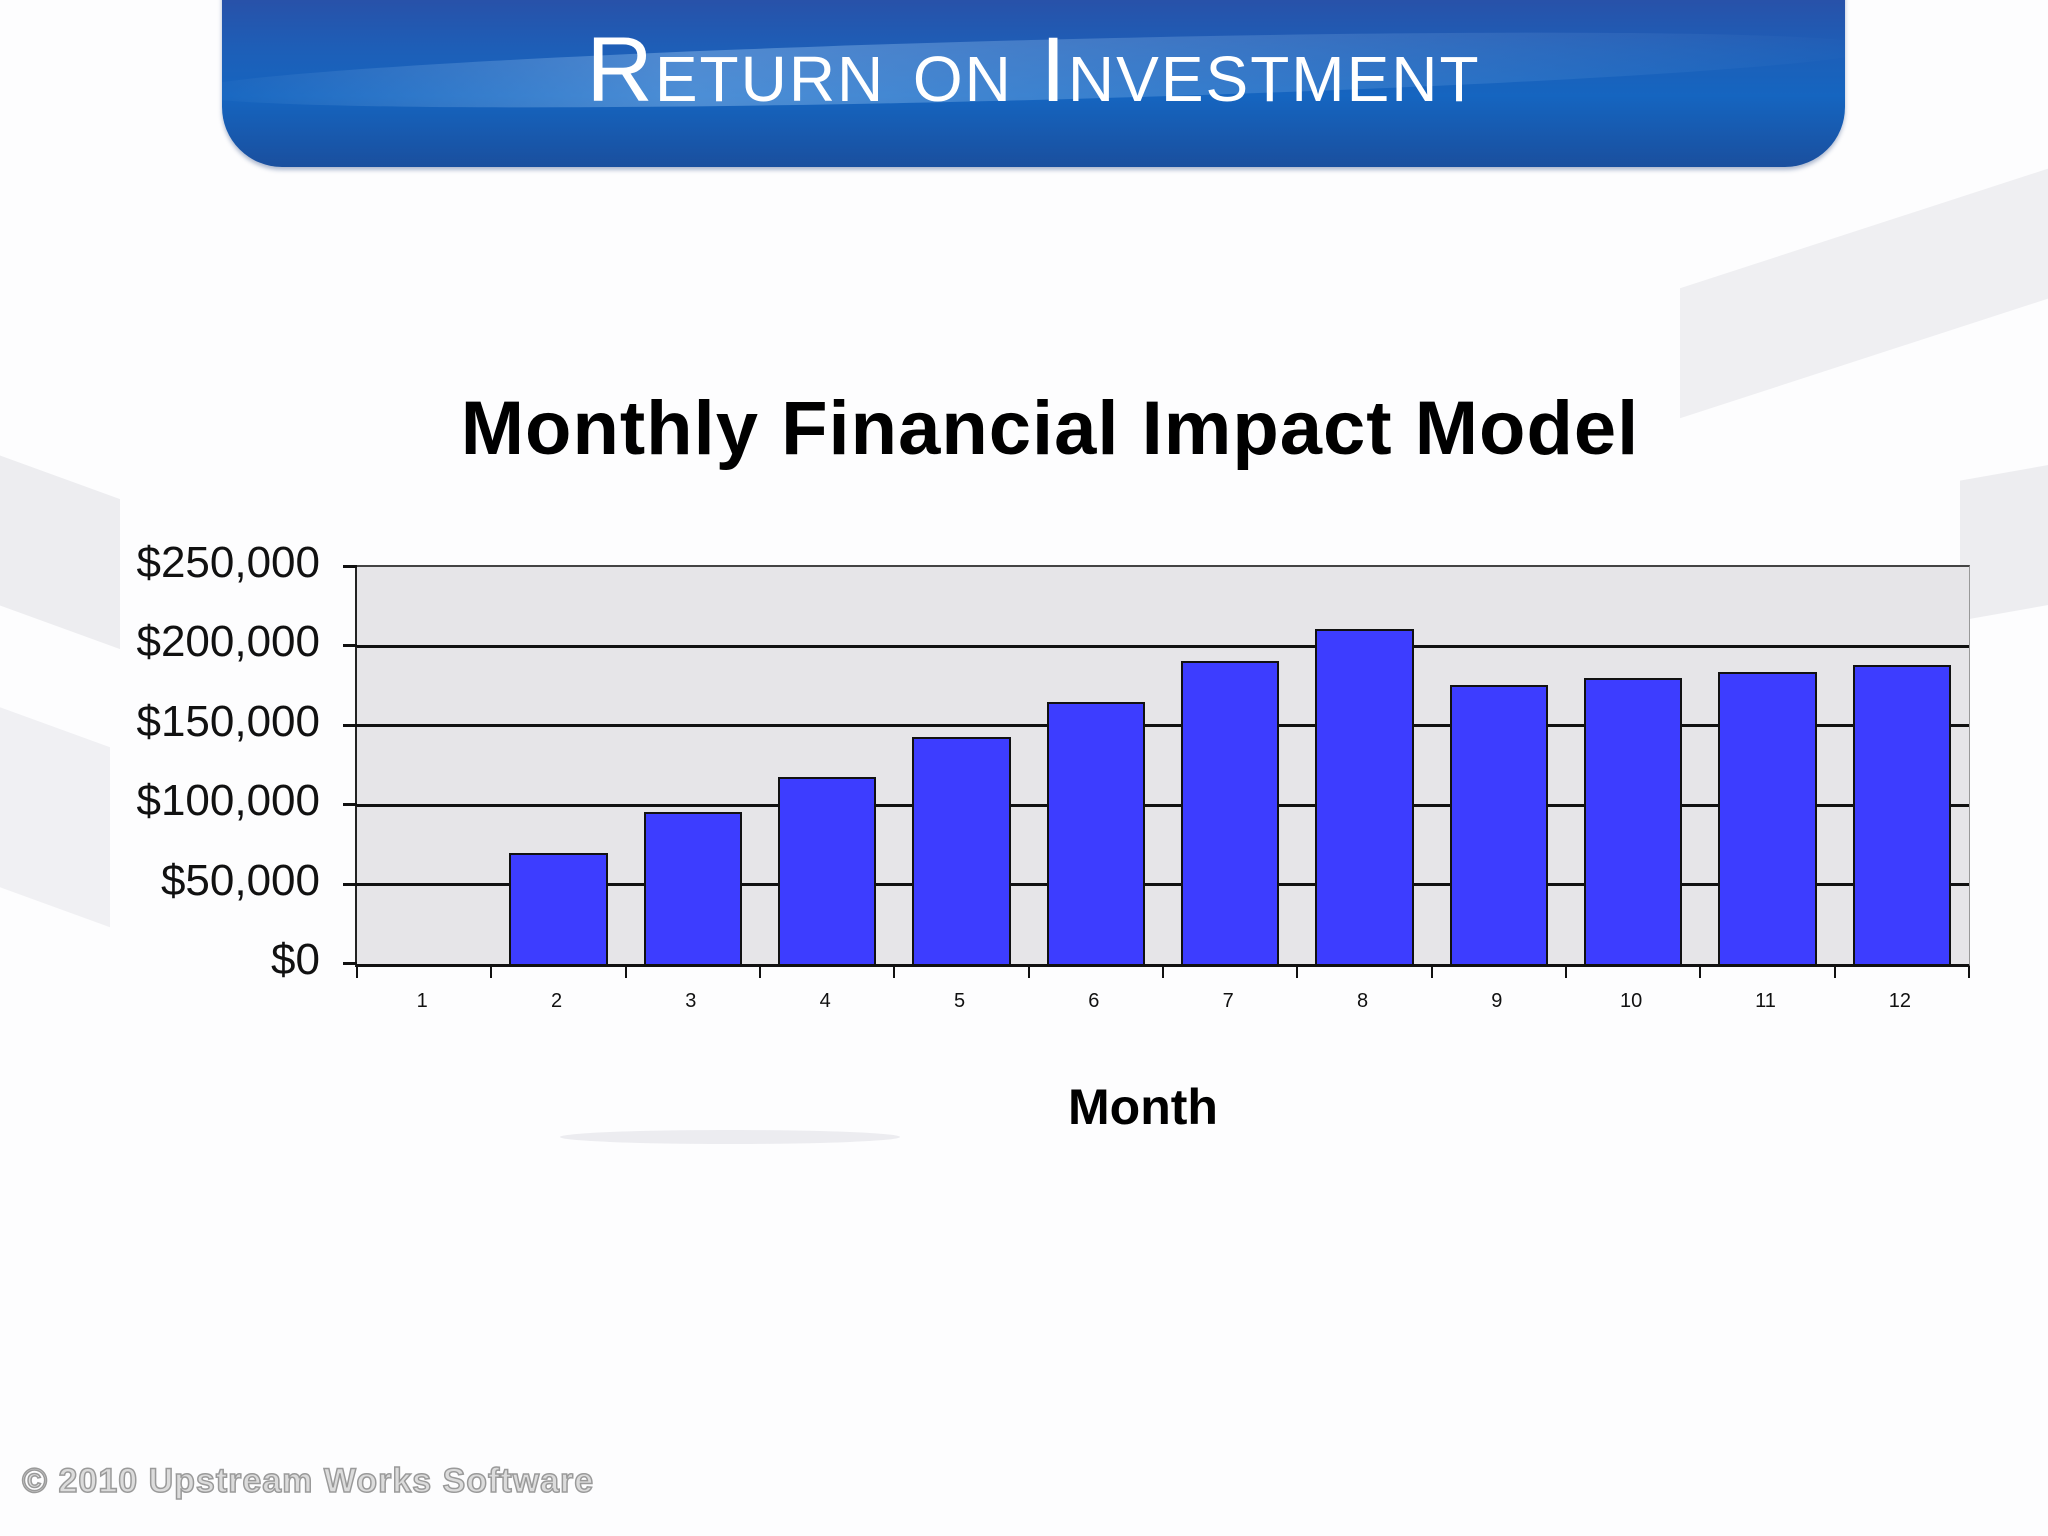 The height and width of the screenshot is (1536, 2048). What do you see at coordinates (228, 801) in the screenshot?
I see `y-tick-label: $100,000` at bounding box center [228, 801].